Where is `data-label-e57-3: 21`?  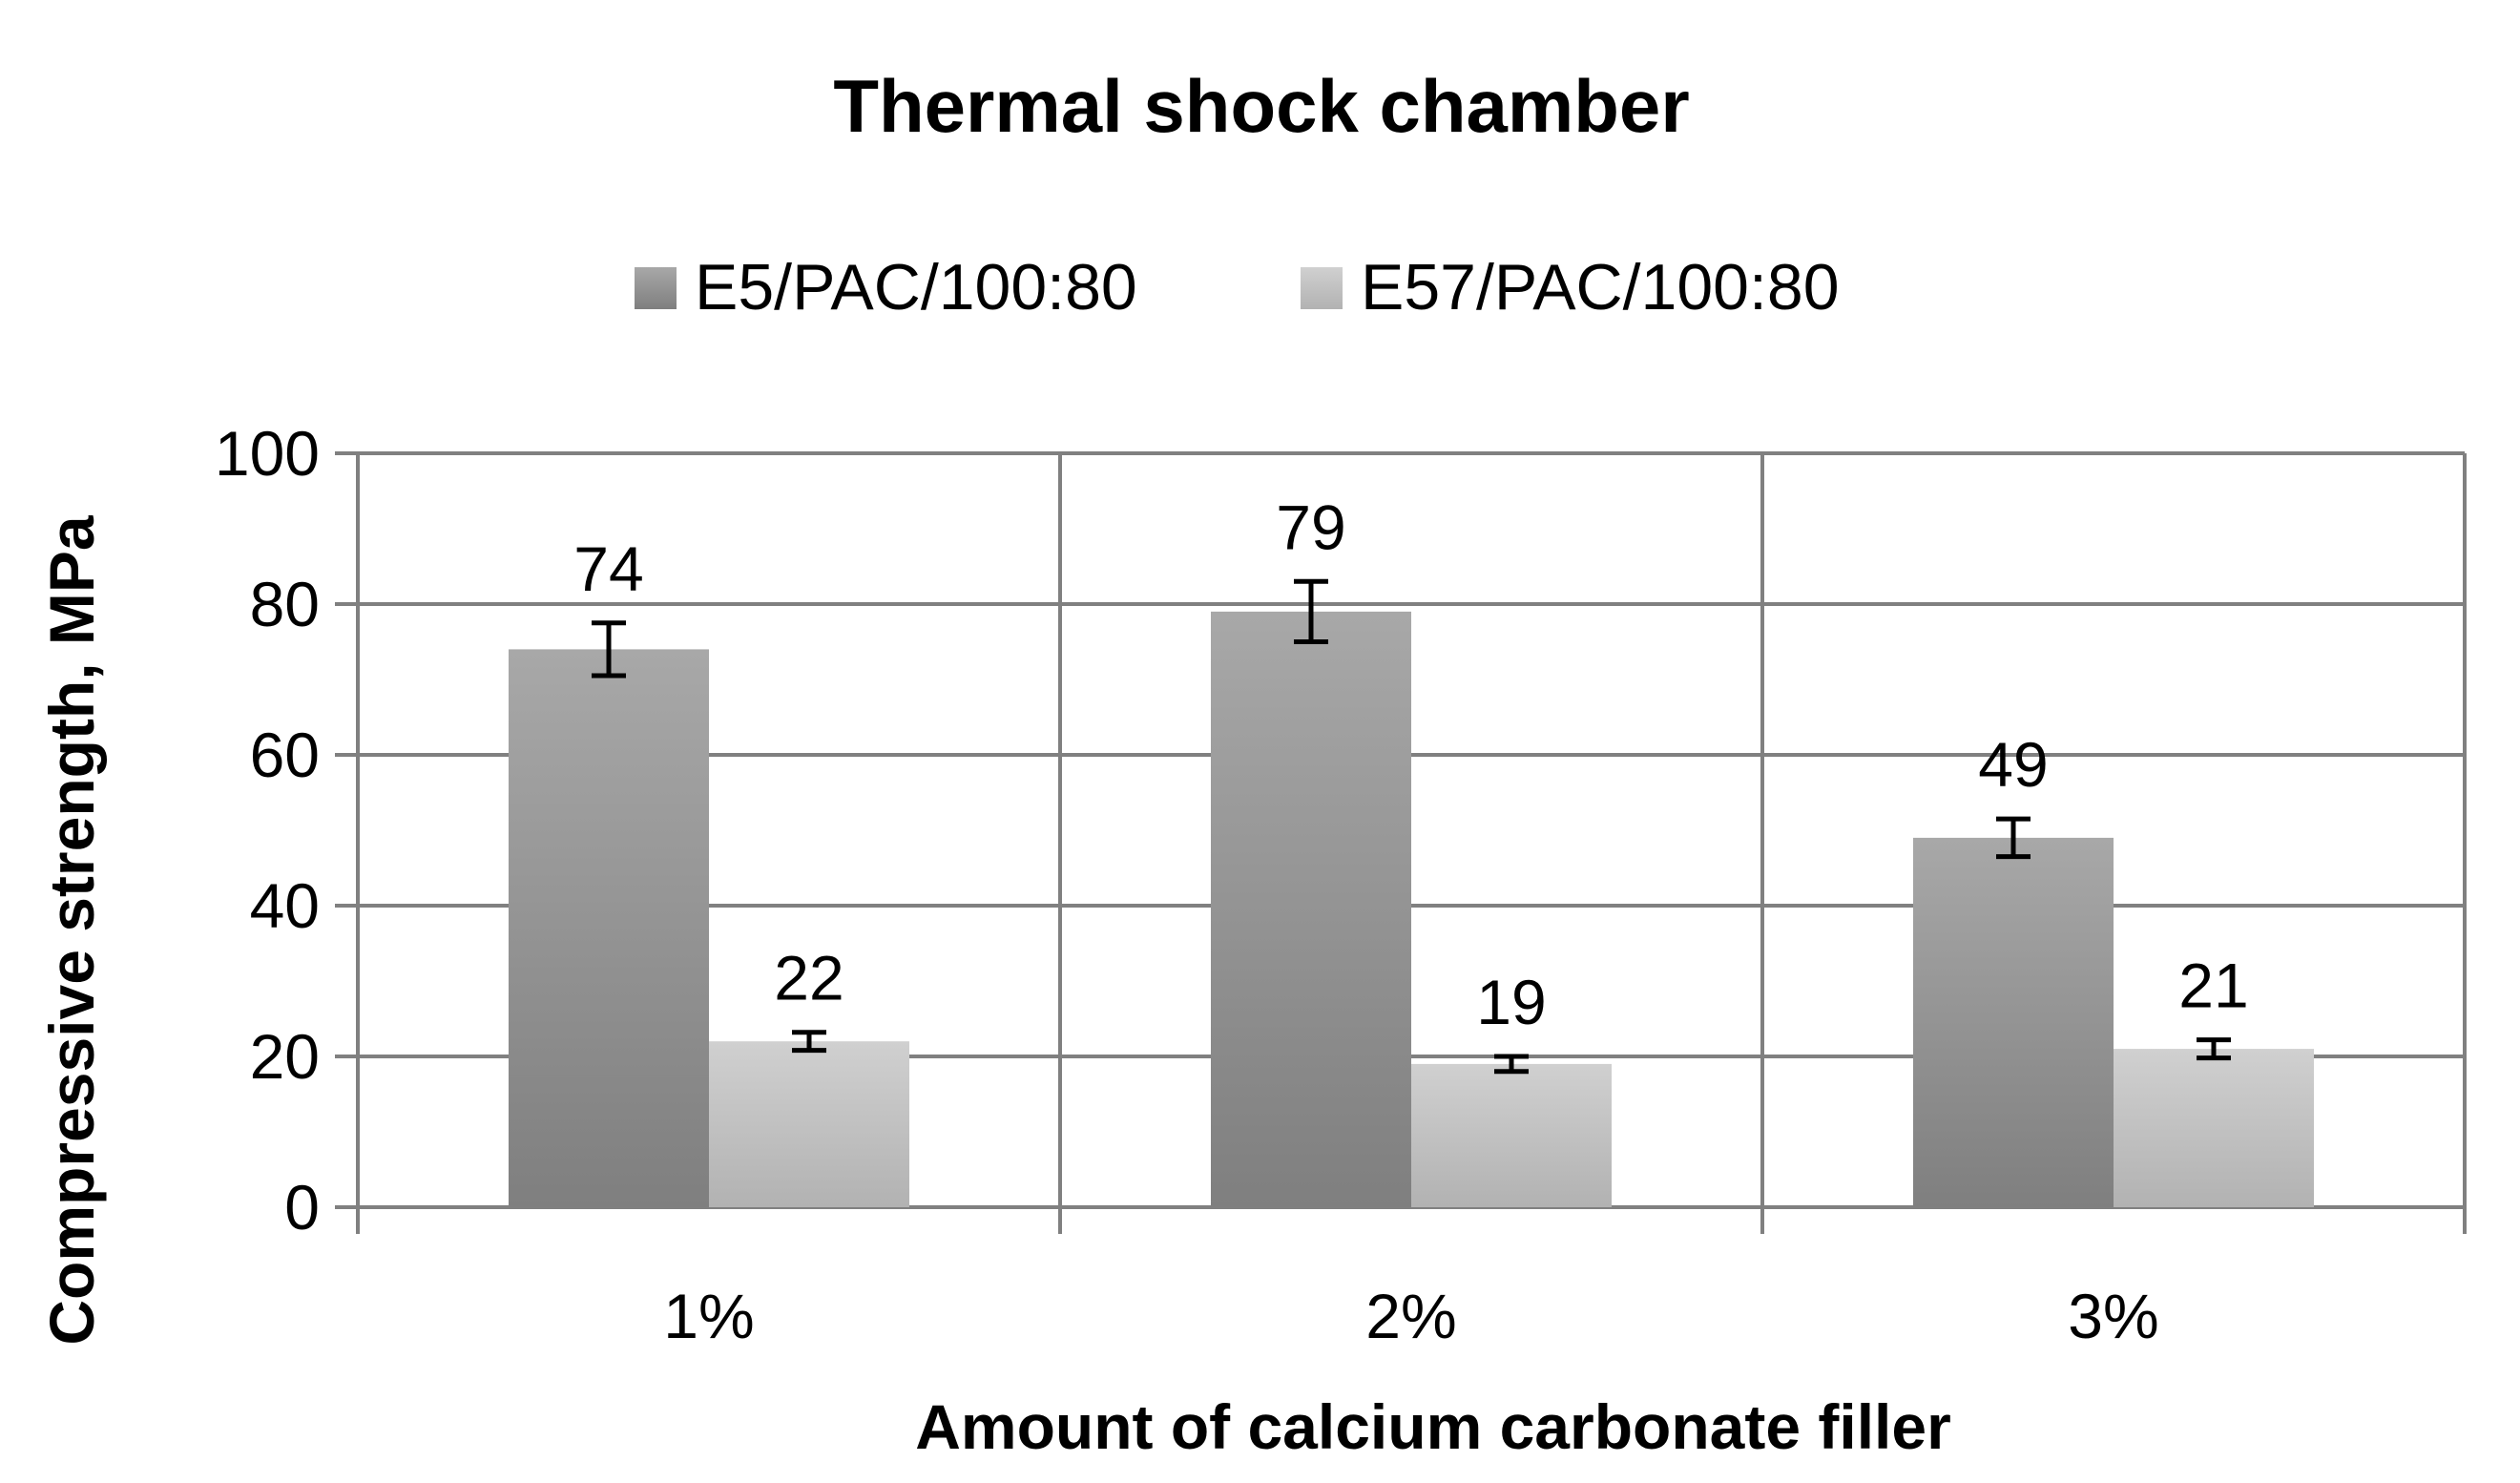
data-label-e57-3: 21 is located at coordinates (2213, 986).